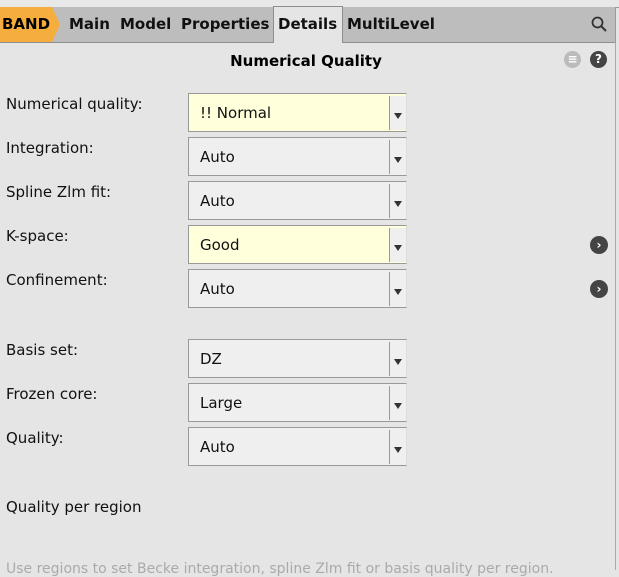 The height and width of the screenshot is (577, 619). What do you see at coordinates (146, 24) in the screenshot?
I see `tab-model: Model` at bounding box center [146, 24].